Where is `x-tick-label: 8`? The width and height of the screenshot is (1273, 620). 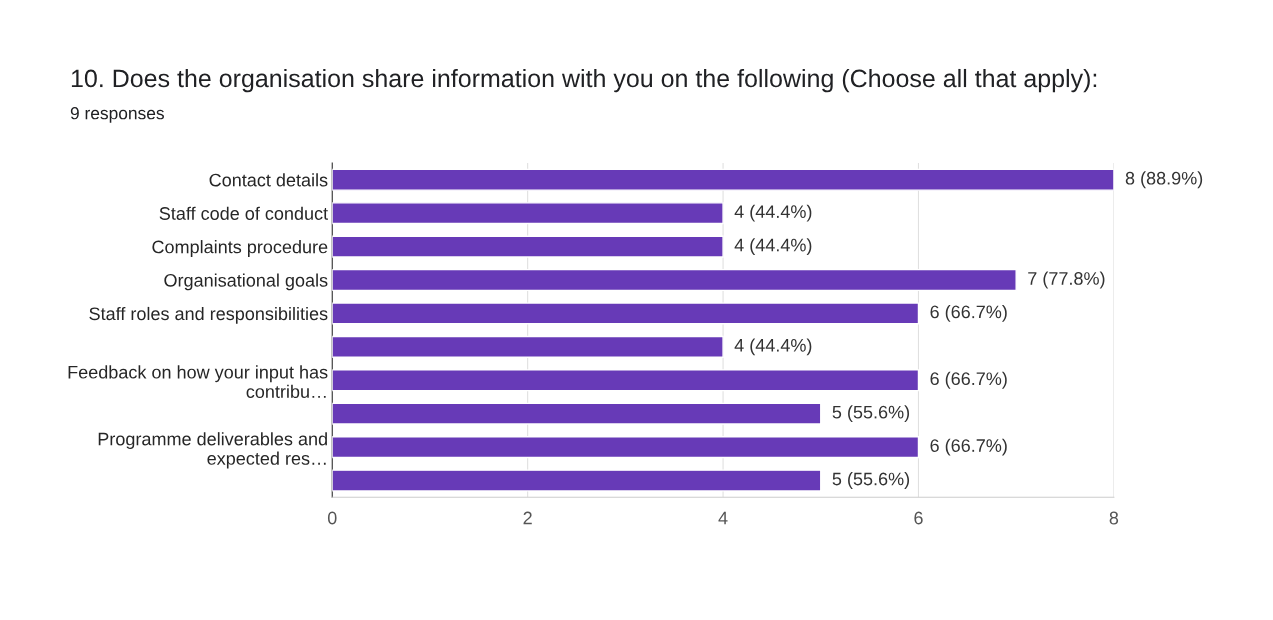
x-tick-label: 8 is located at coordinates (1114, 518).